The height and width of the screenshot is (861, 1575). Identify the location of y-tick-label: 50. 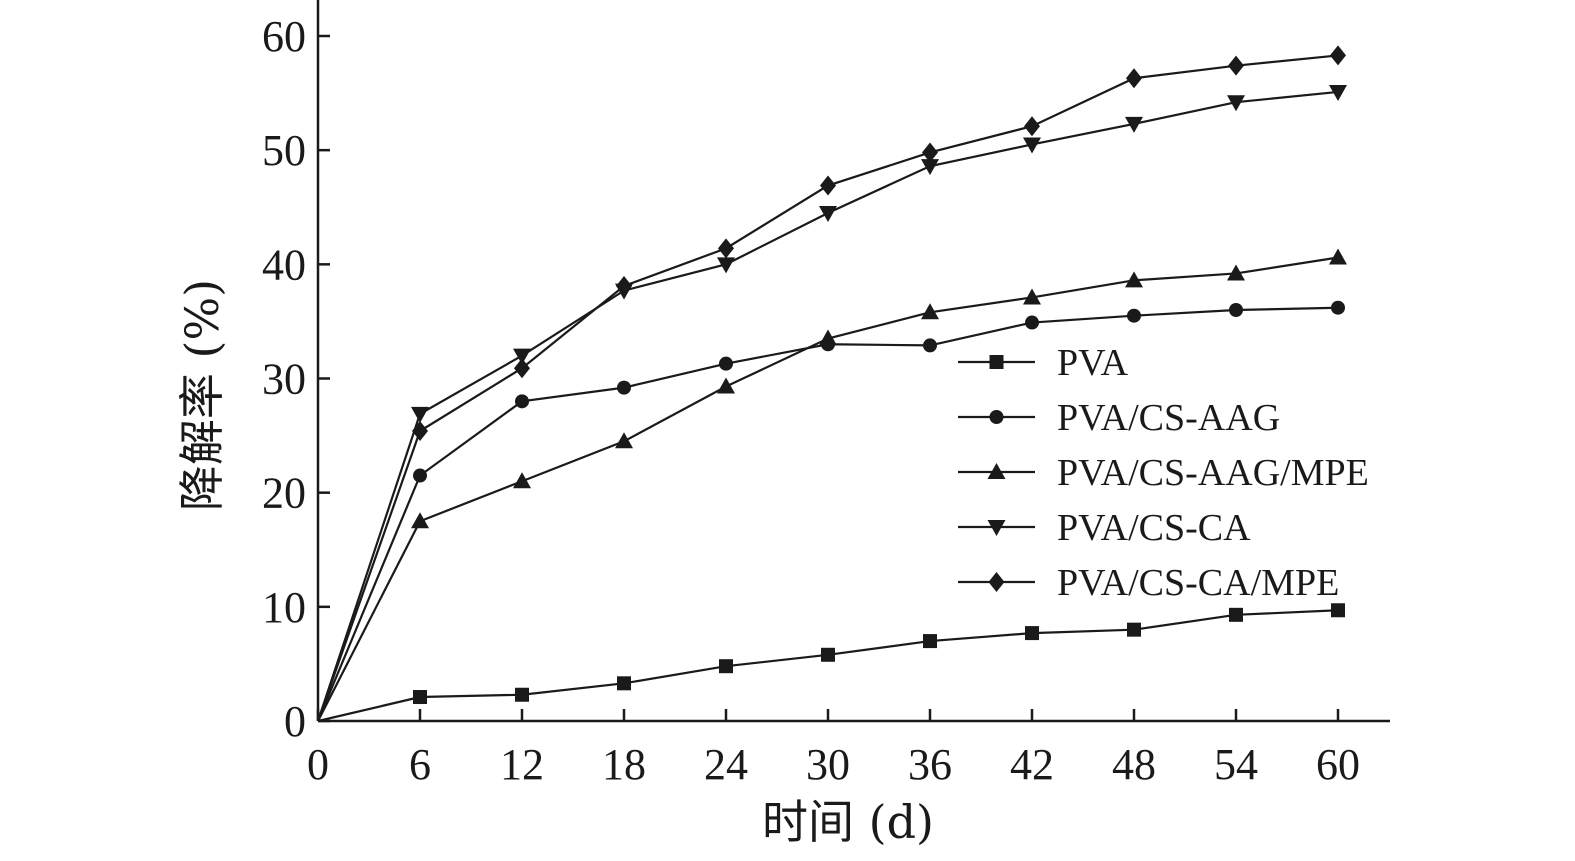
(284, 150).